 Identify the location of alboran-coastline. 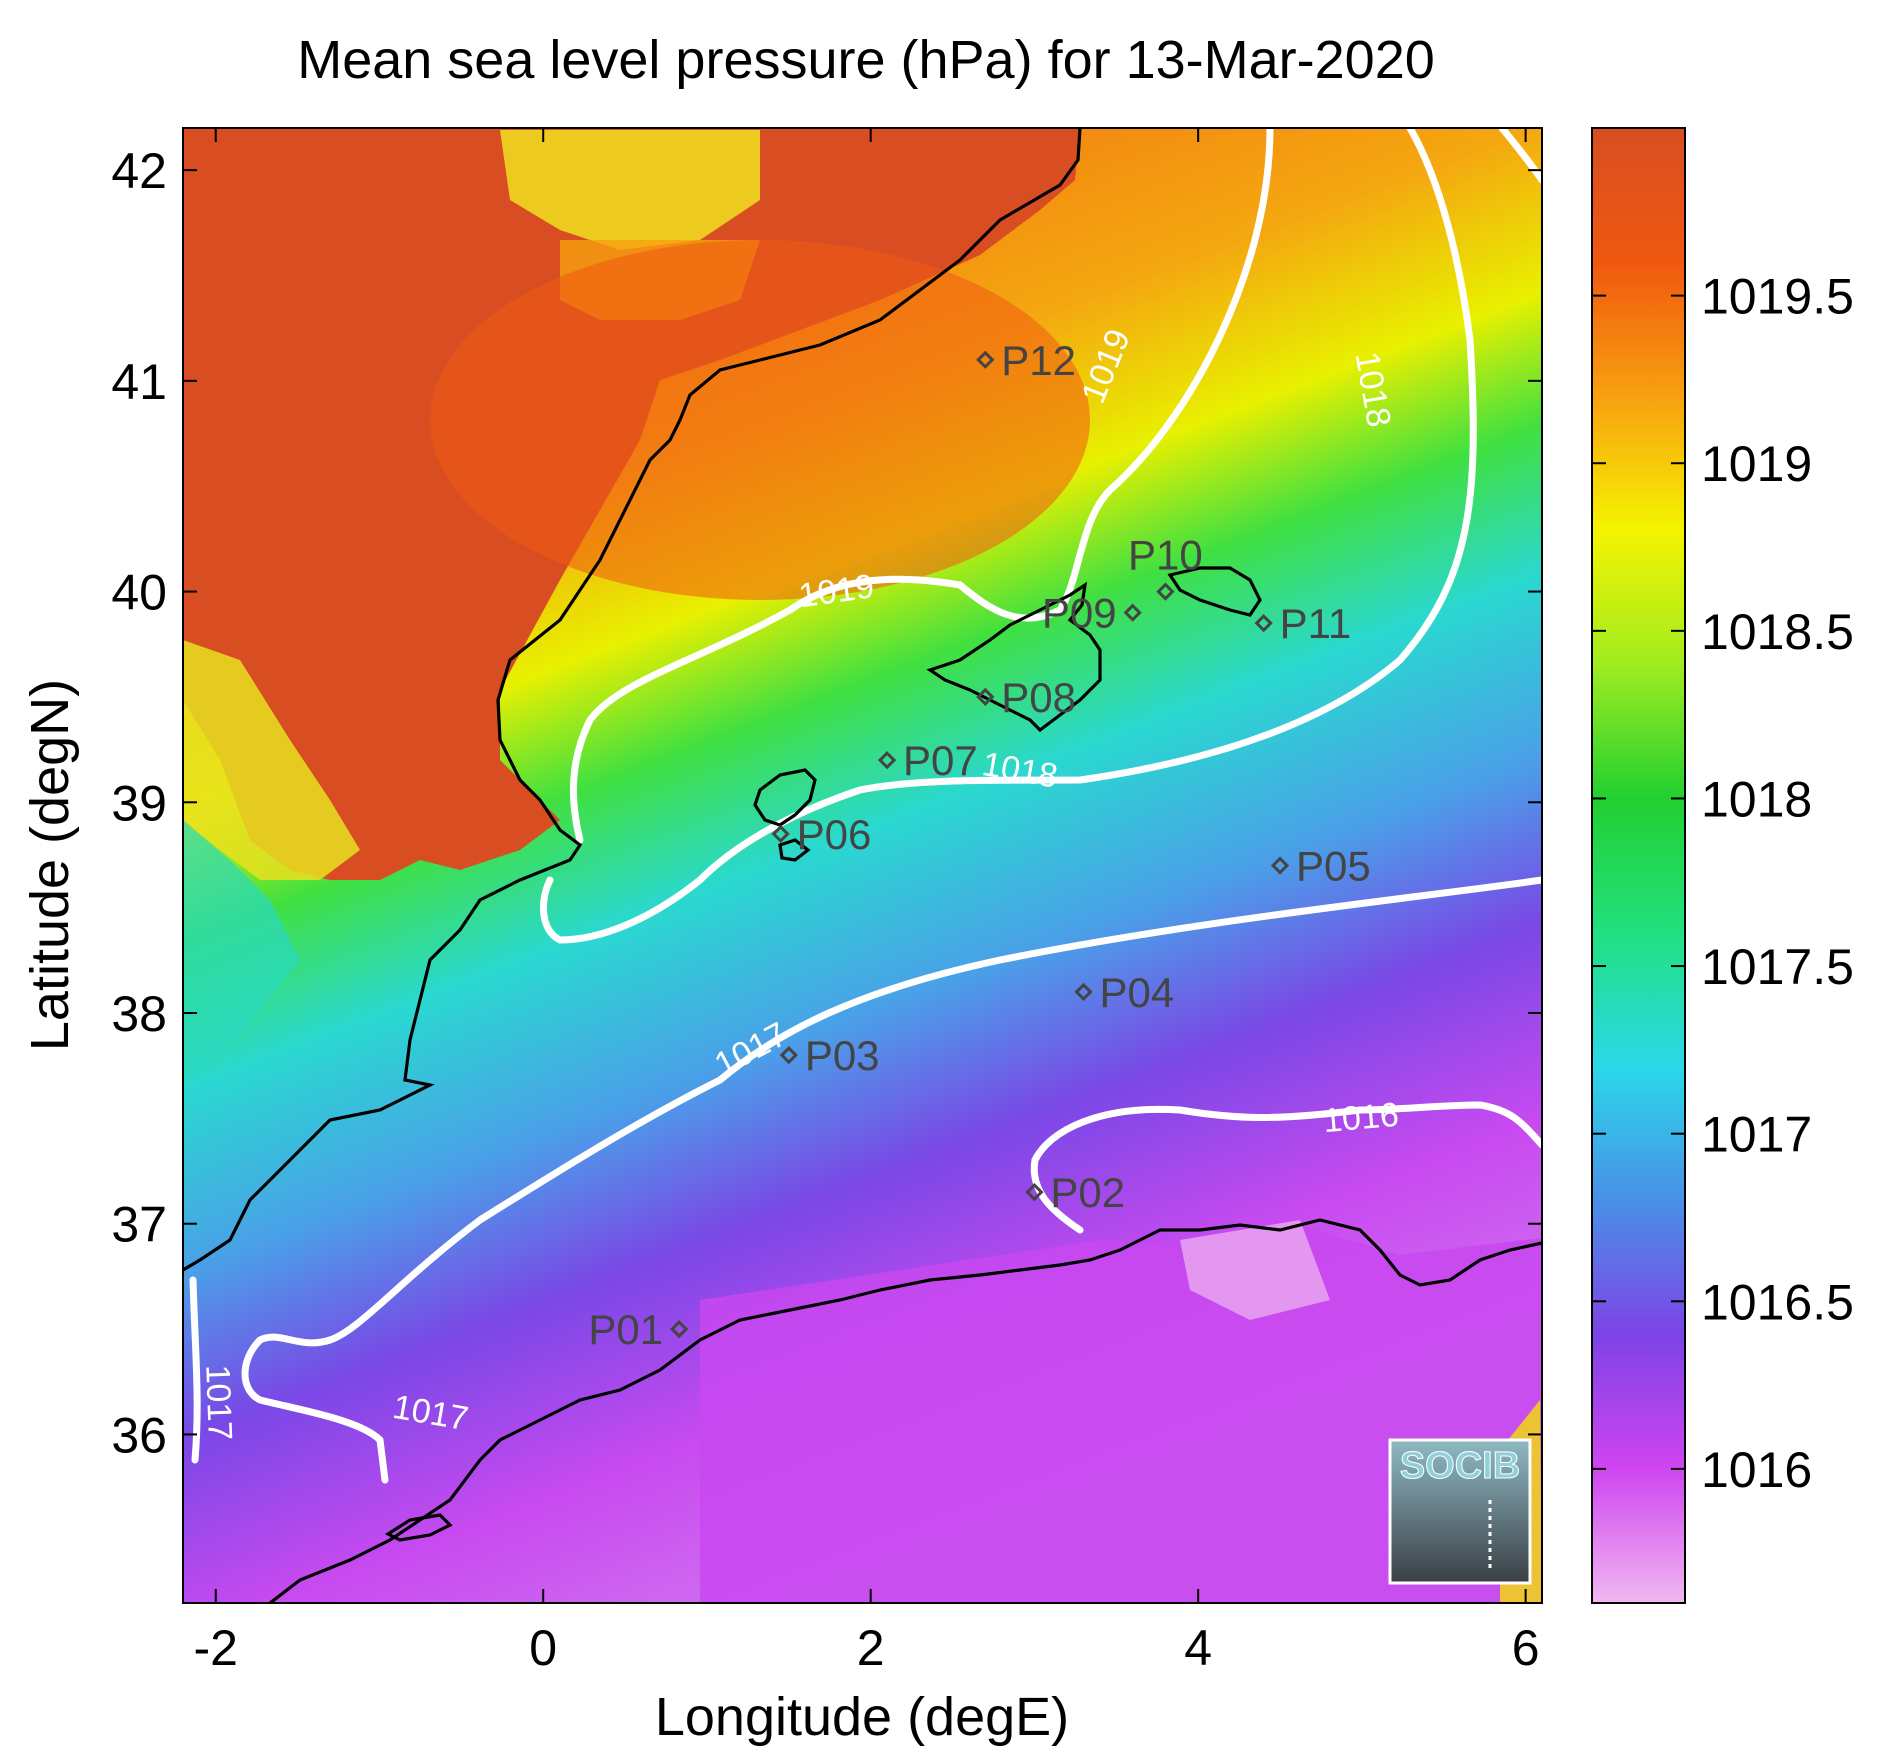
(418, 1527).